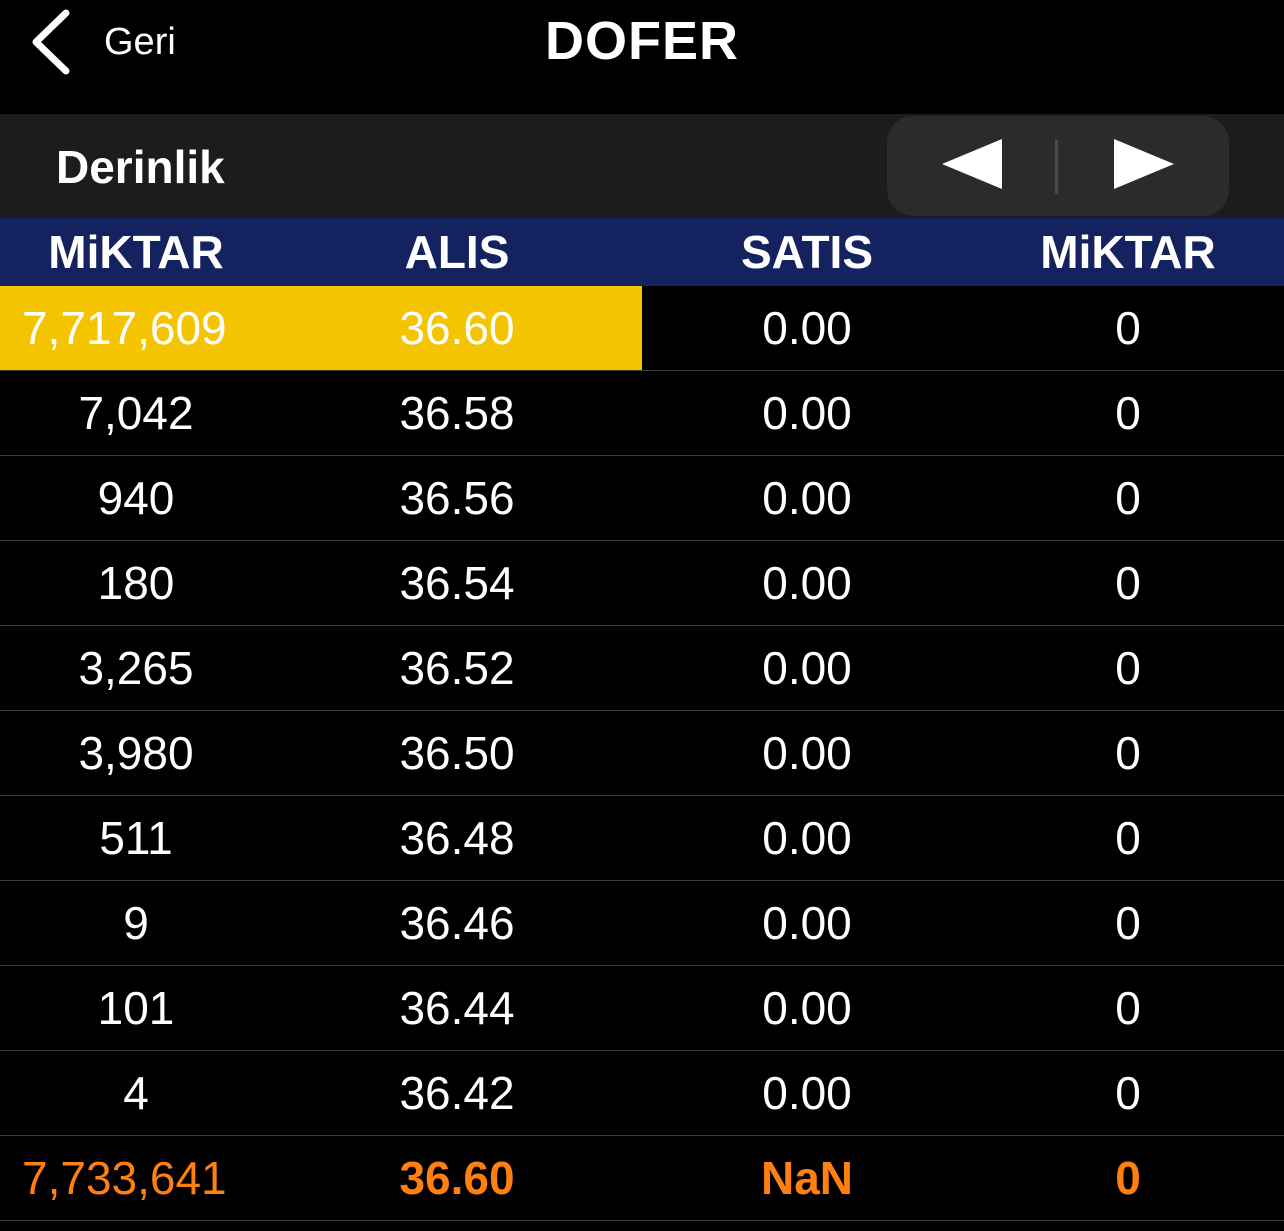 This screenshot has width=1284, height=1231. I want to click on pager-segment, so click(1058, 166).